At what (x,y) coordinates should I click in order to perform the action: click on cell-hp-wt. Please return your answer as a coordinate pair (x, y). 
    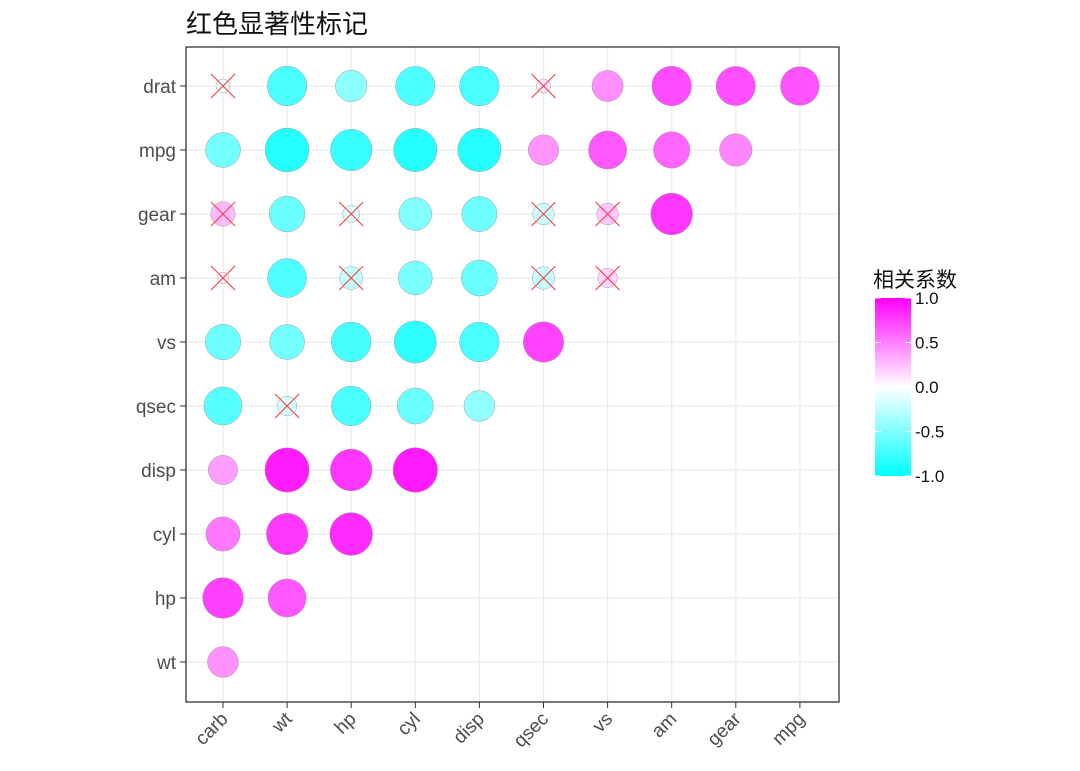
    Looking at the image, I should click on (287, 598).